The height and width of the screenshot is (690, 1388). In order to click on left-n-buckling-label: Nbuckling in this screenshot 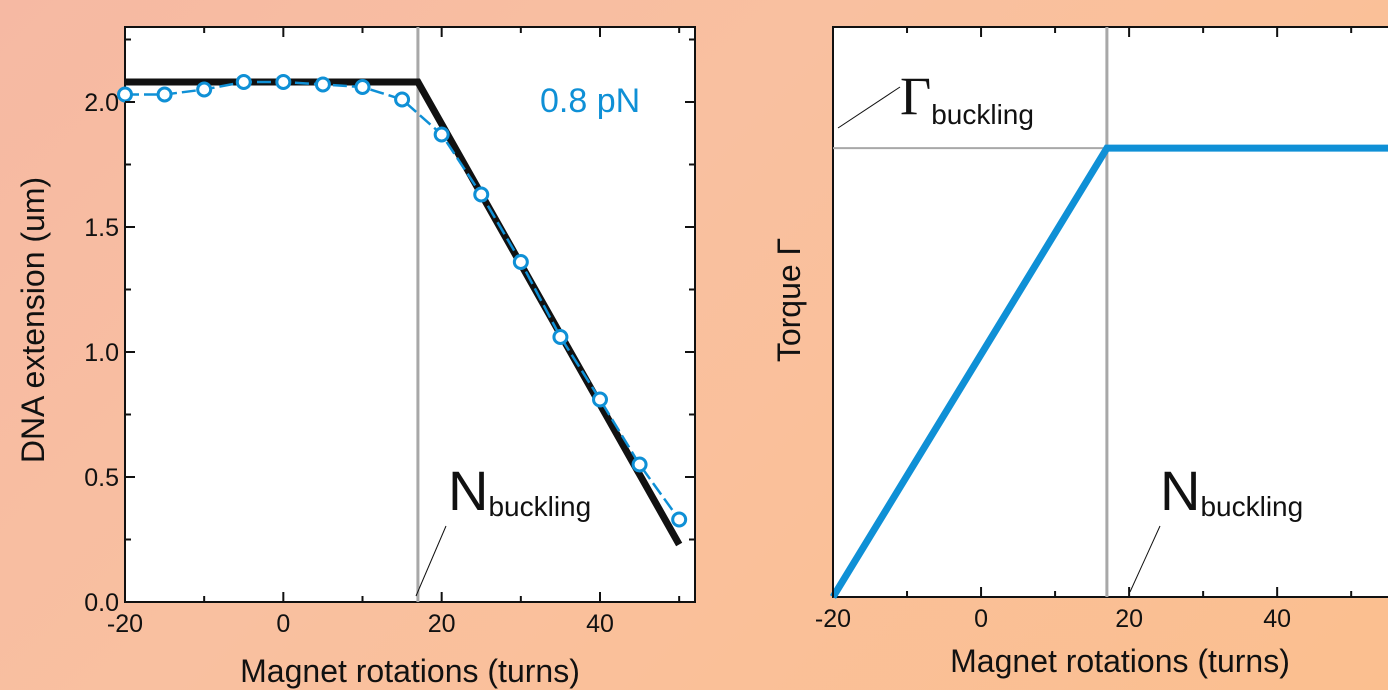, I will do `click(519, 490)`.